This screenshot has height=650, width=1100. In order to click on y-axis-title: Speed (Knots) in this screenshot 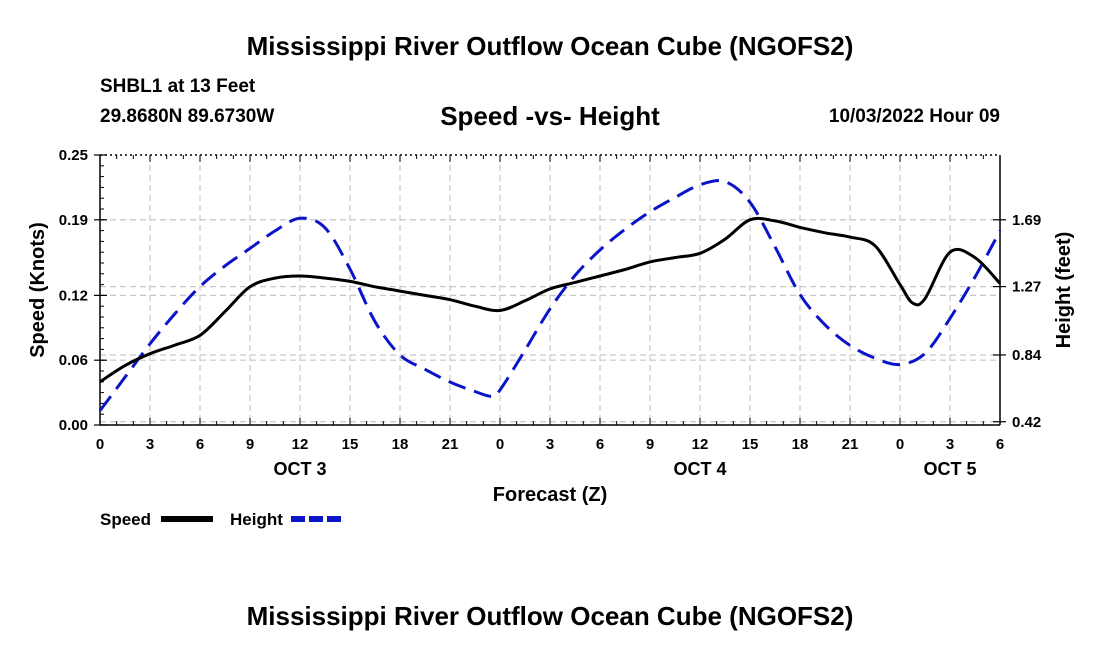, I will do `click(38, 290)`.